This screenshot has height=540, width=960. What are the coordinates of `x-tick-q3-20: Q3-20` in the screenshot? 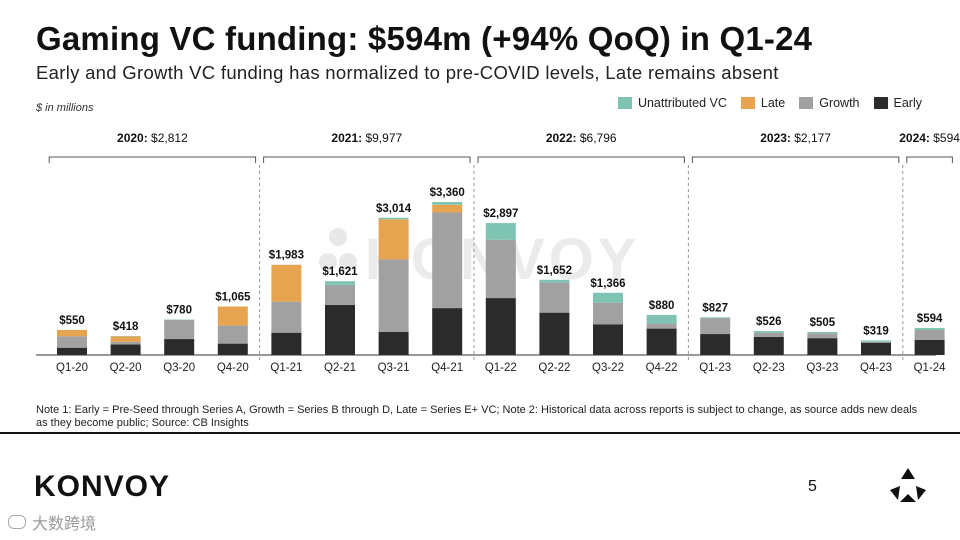 It's located at (179, 368).